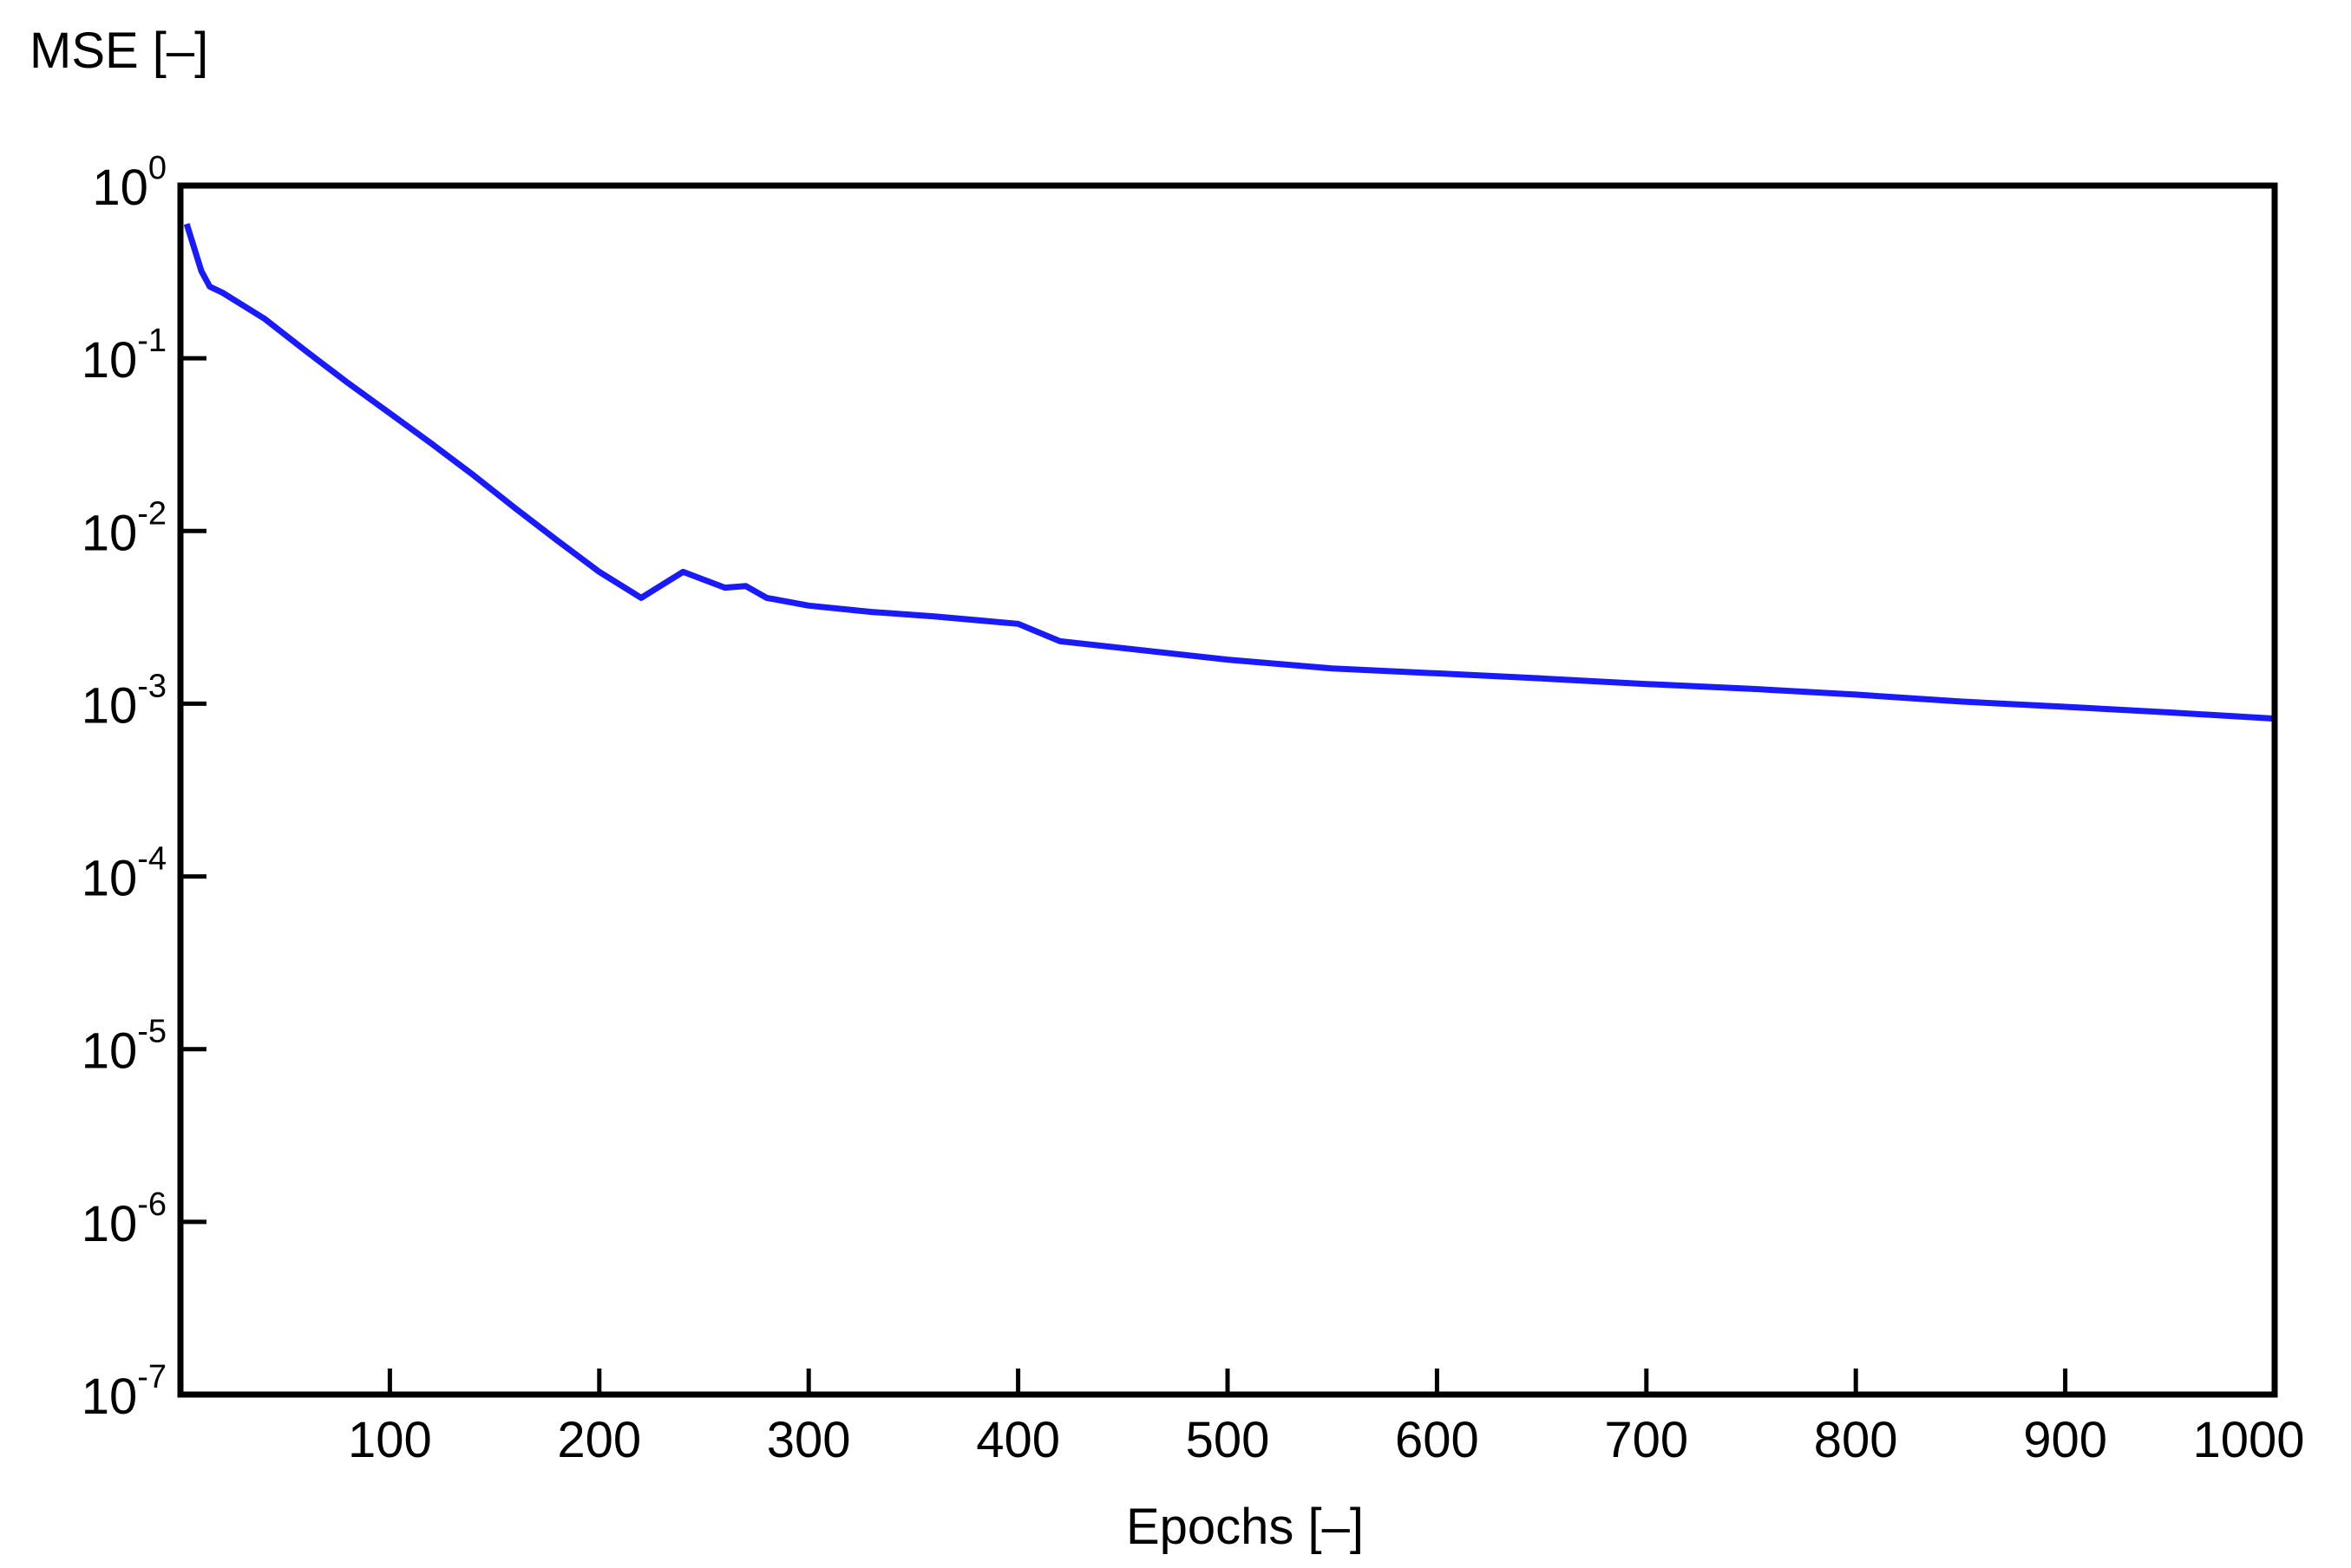 The height and width of the screenshot is (1568, 2351). I want to click on x-tick-label: 200, so click(599, 1440).